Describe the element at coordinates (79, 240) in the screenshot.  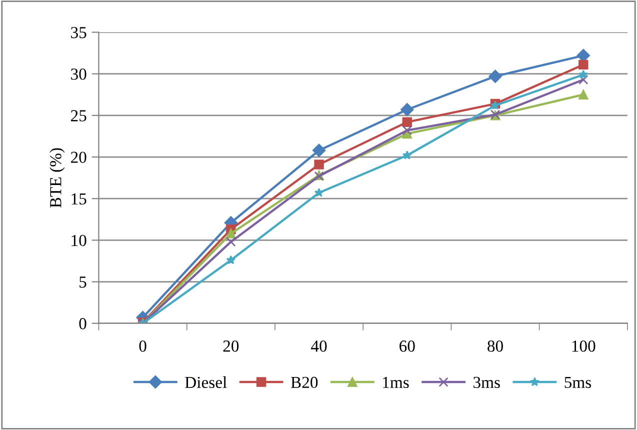
I see `y-tick-label: 10` at that location.